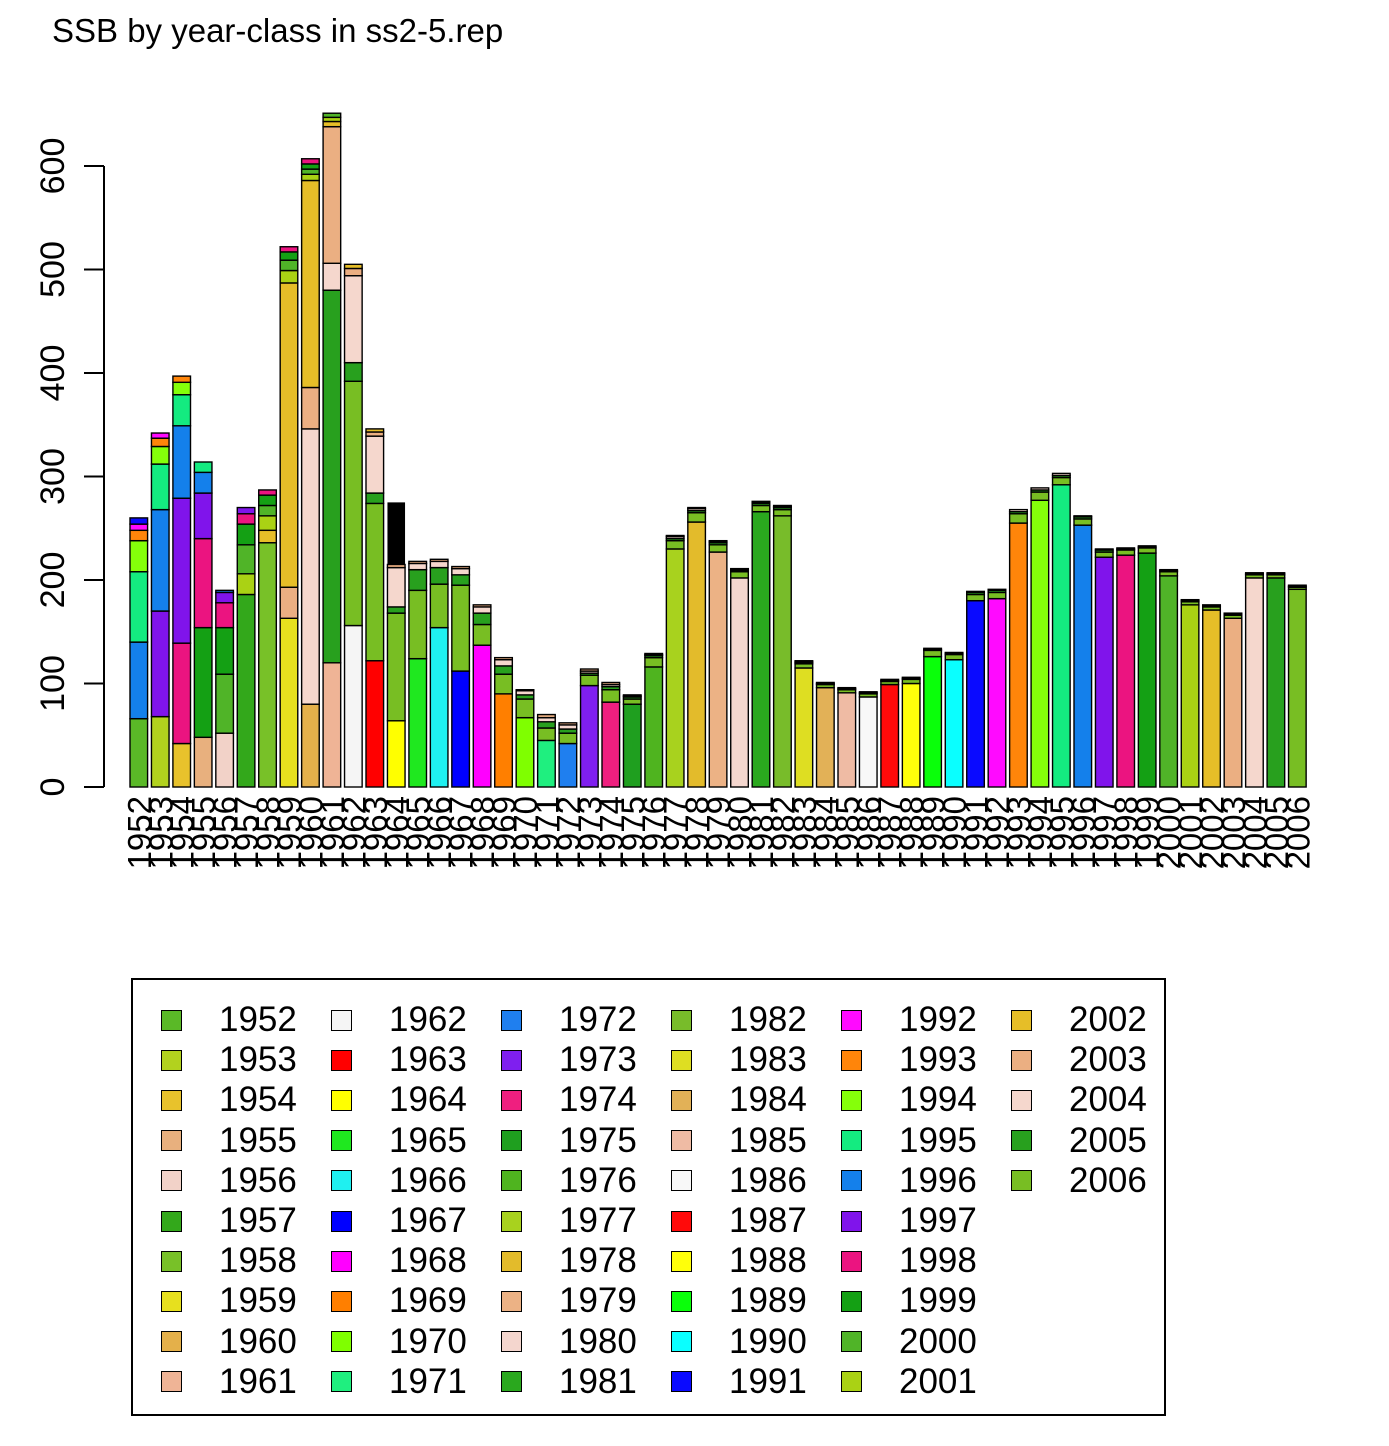  What do you see at coordinates (1108, 1180) in the screenshot?
I see `legend-label: 2006` at bounding box center [1108, 1180].